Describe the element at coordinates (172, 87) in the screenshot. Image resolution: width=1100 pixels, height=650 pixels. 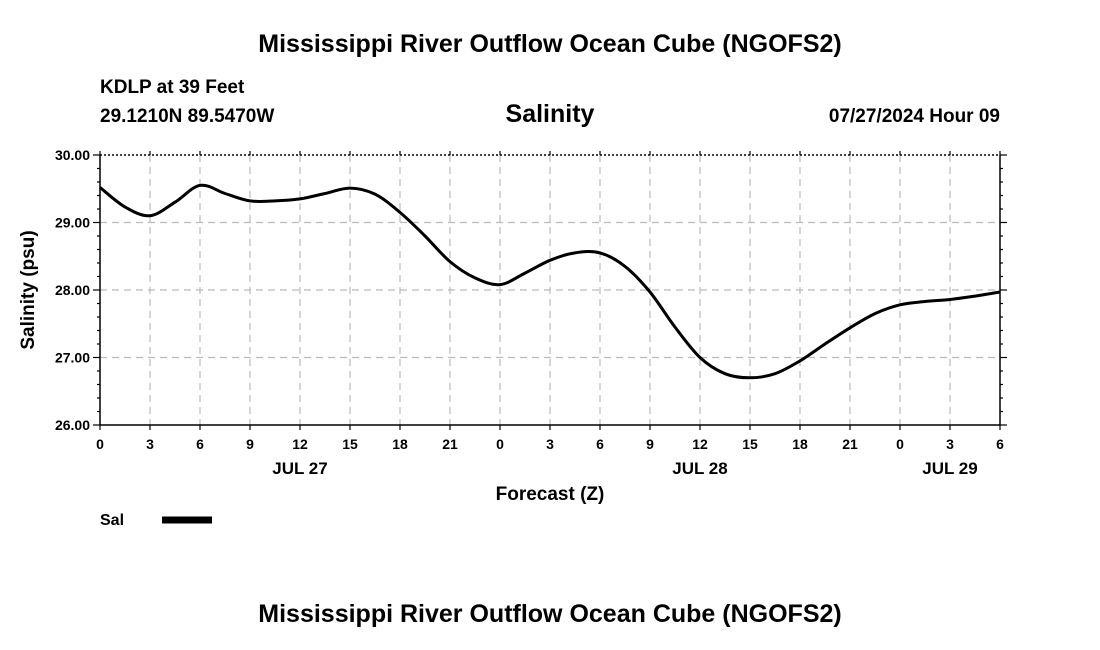
I see `station-label: KDLP at 39 Feet` at that location.